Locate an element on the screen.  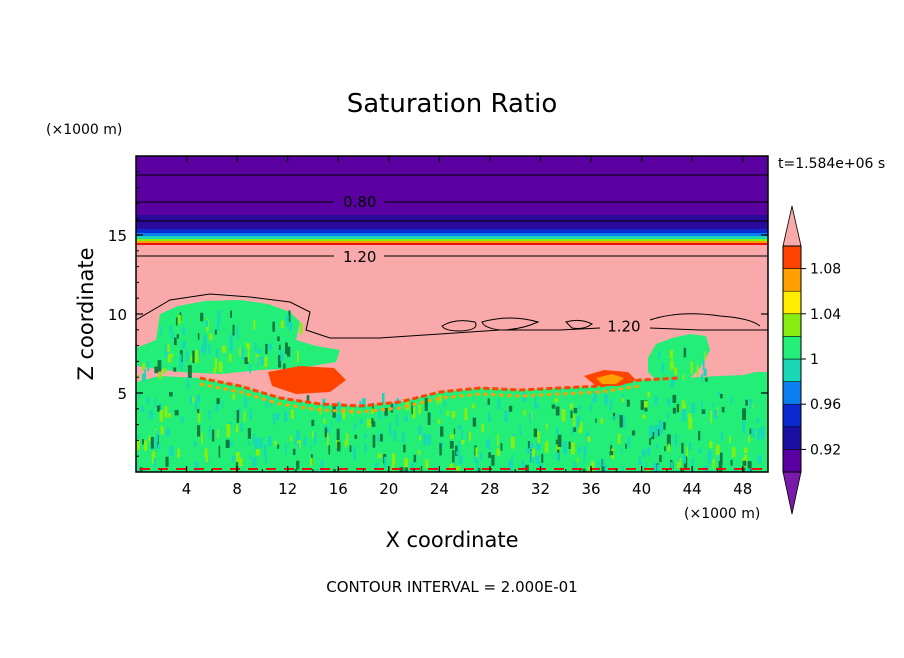
contour-label: 1.20 is located at coordinates (623, 327).